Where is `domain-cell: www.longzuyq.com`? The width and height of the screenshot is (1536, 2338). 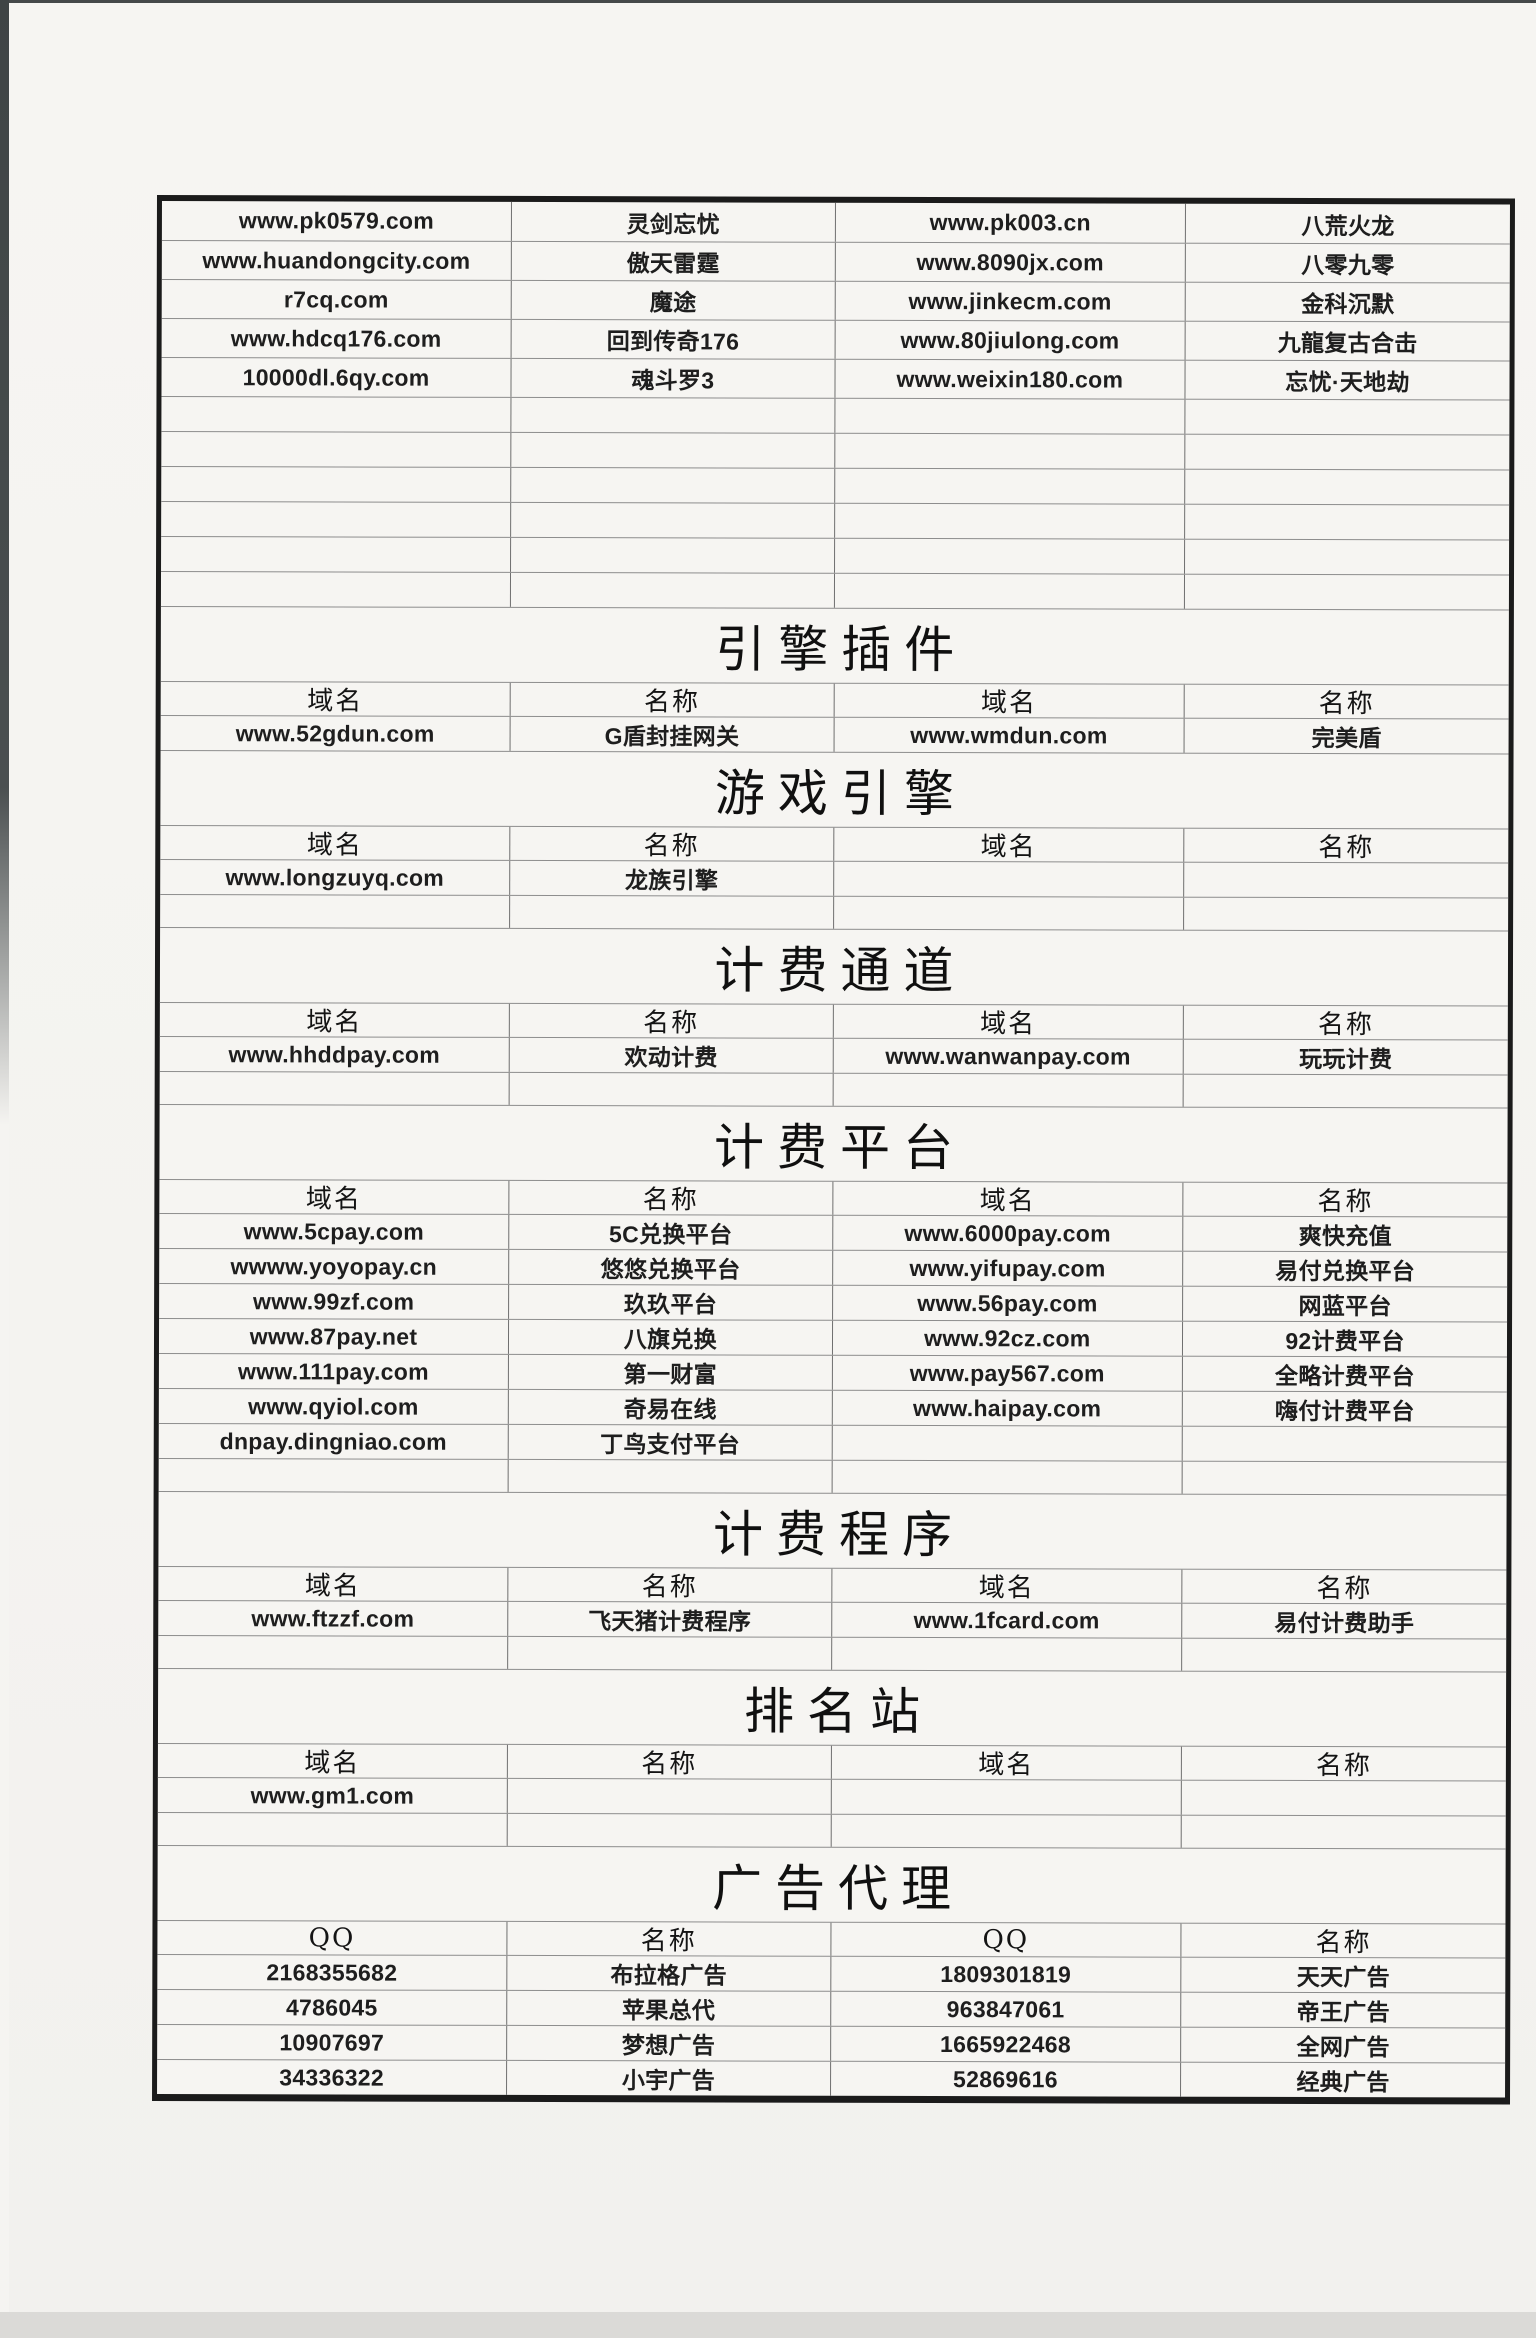 domain-cell: www.longzuyq.com is located at coordinates (334, 877).